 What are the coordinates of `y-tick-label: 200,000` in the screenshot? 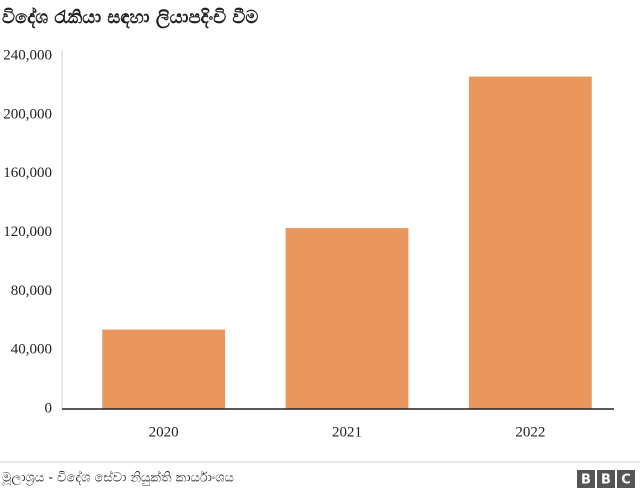 It's located at (27, 114).